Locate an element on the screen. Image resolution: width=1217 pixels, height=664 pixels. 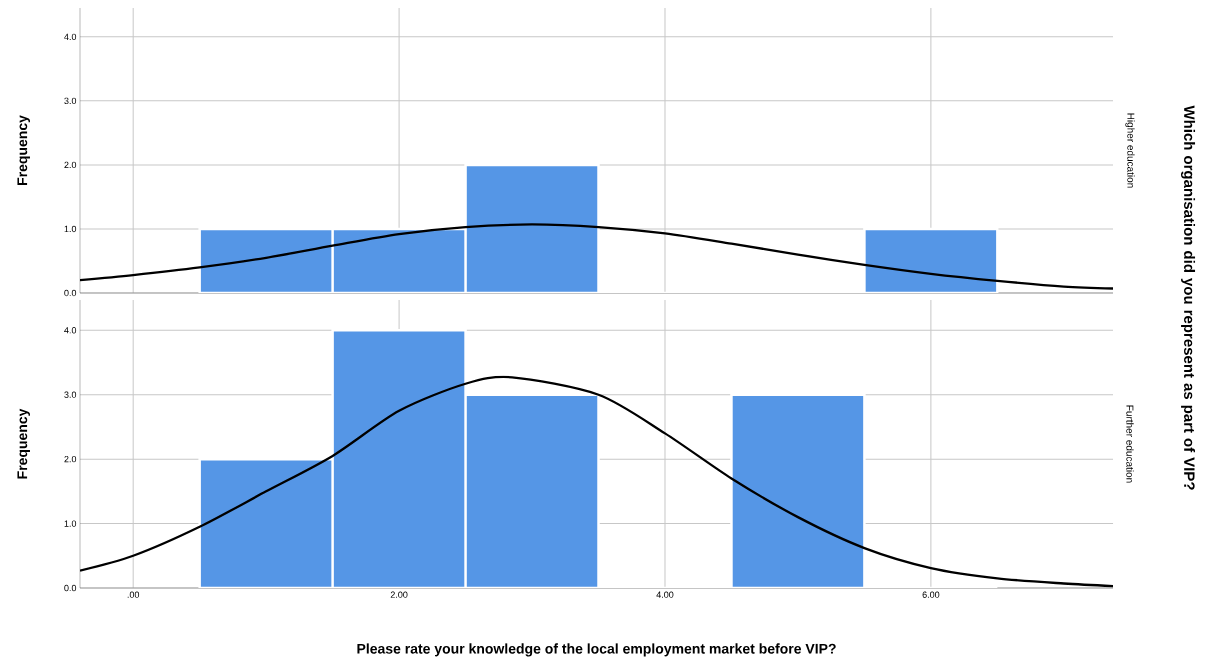
x-tick-label: .00 is located at coordinates (133, 594).